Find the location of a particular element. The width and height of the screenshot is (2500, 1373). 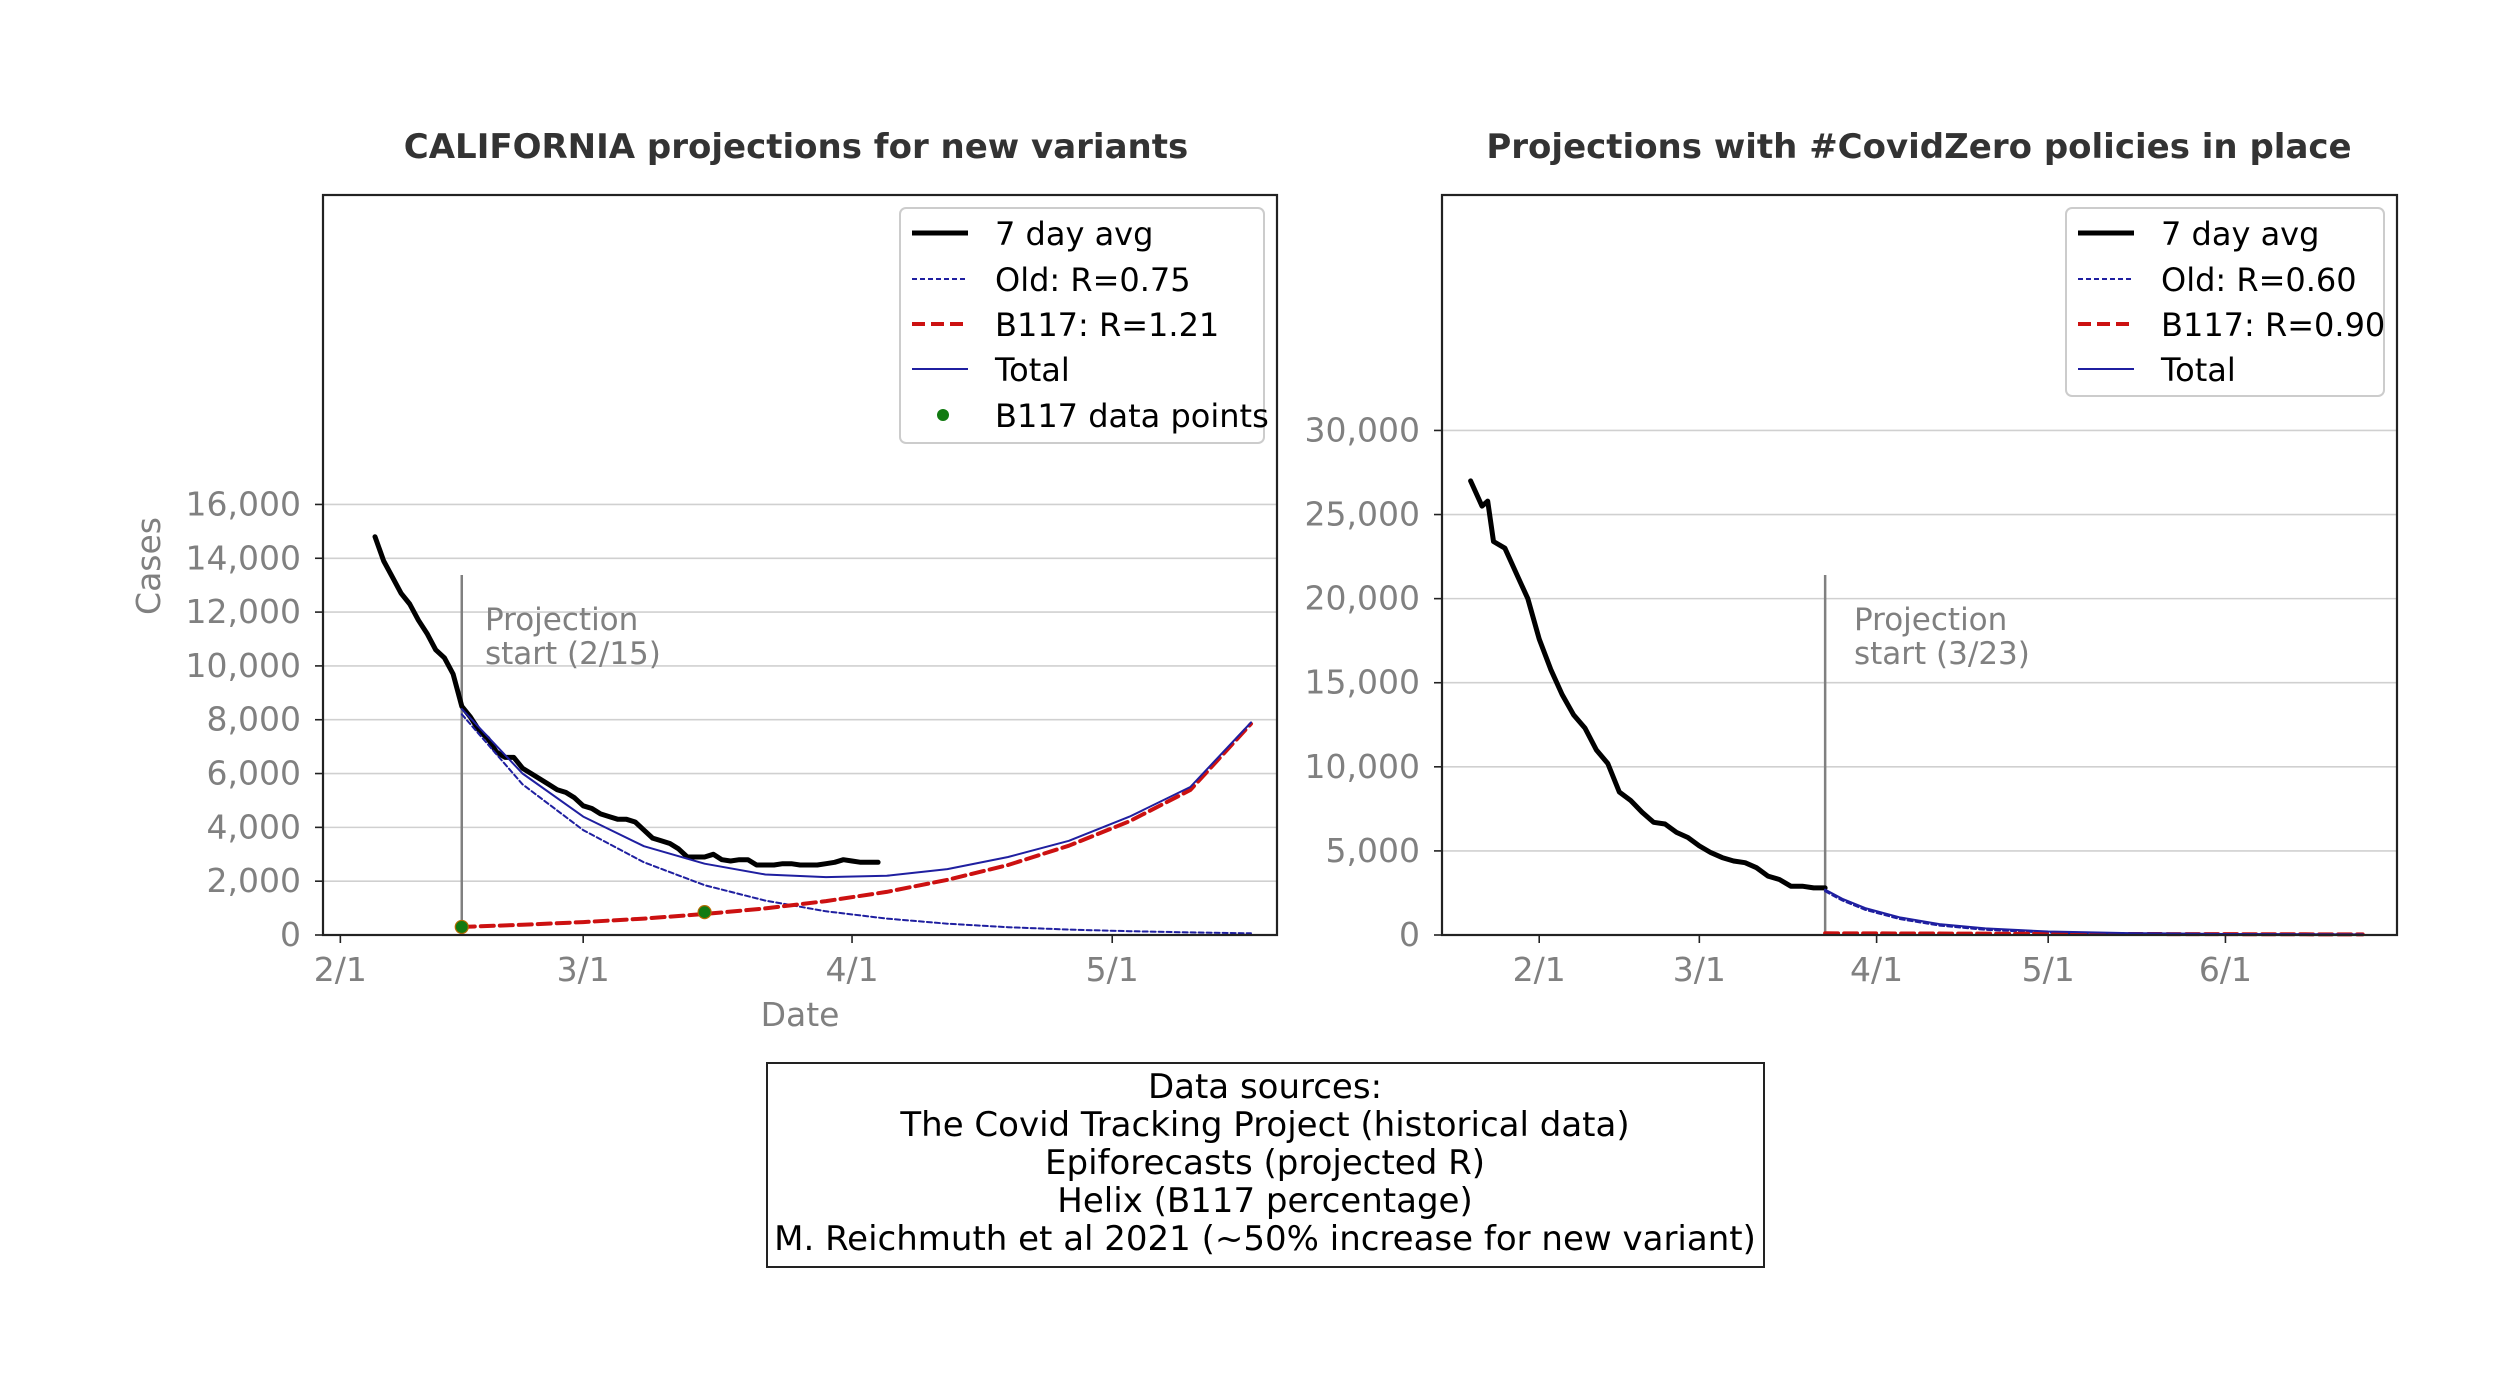

y-tick-label: 14,000 is located at coordinates (243, 557).